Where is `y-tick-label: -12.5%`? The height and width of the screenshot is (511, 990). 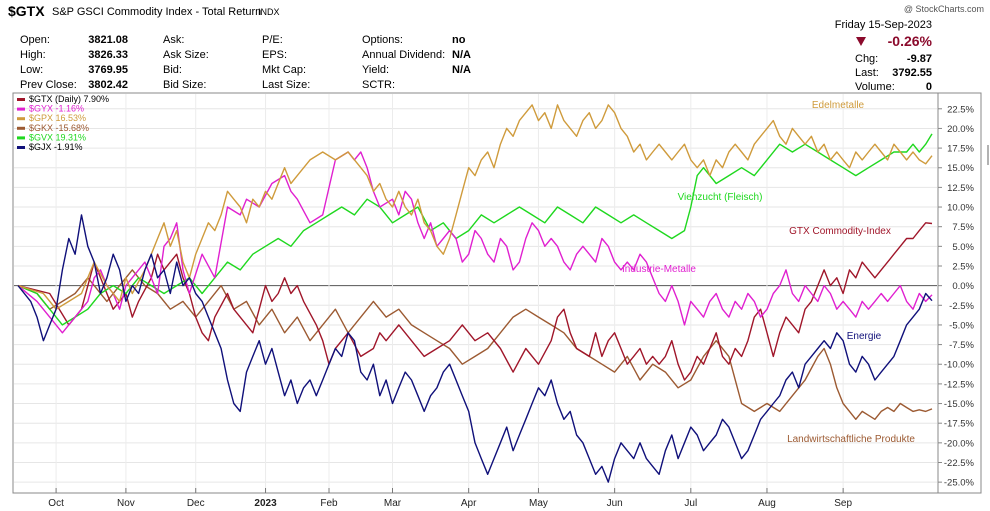 y-tick-label: -12.5% is located at coordinates (959, 384).